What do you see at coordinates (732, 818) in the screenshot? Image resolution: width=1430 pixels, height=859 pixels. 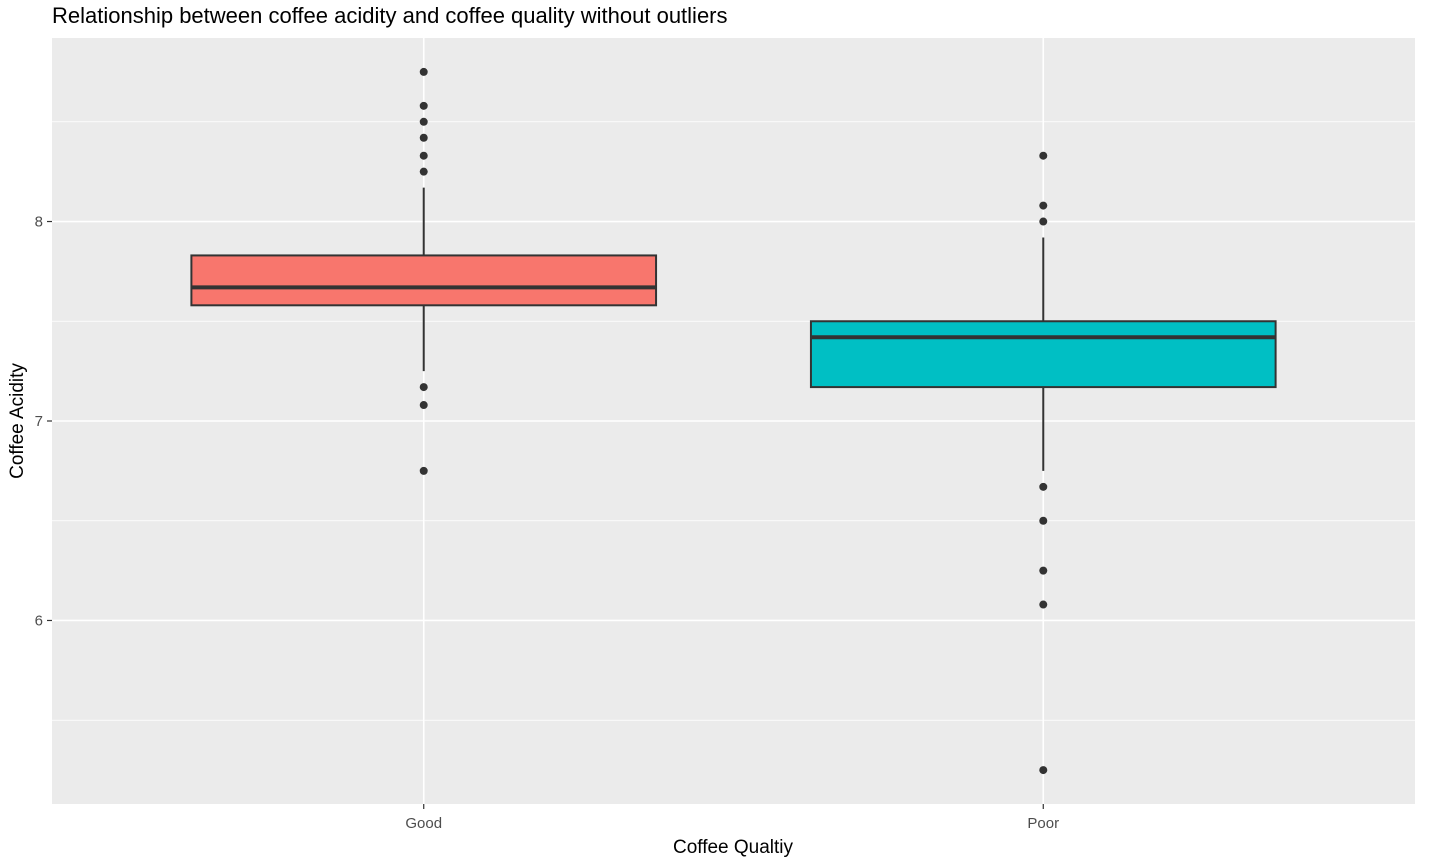 I see `x-axis-ticks: Good Poor` at bounding box center [732, 818].